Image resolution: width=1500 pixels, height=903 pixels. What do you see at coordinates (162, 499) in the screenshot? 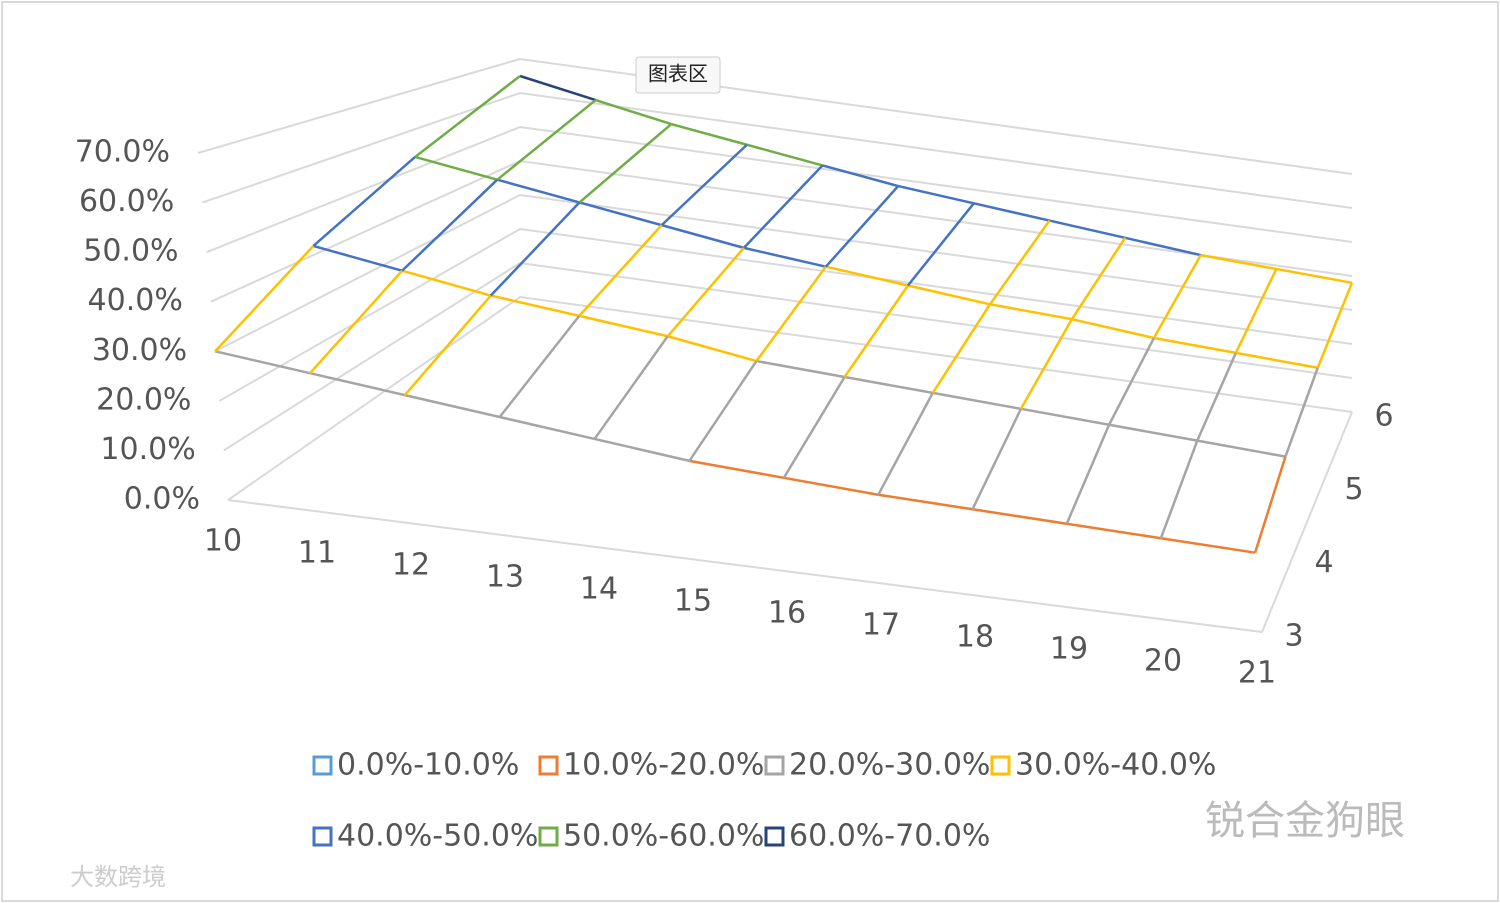
I see `y-tick-label: 0.0%` at bounding box center [162, 499].